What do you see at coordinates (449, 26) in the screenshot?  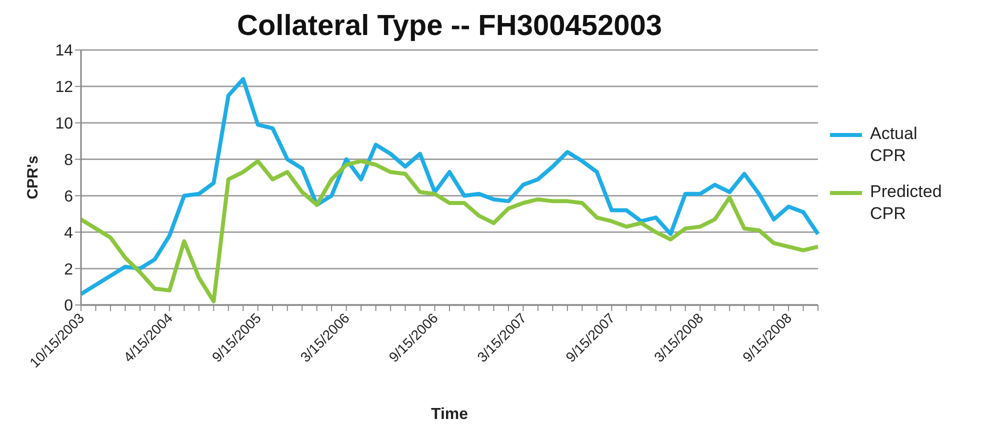 I see `chart-title: Collateral Type -- FH300452003` at bounding box center [449, 26].